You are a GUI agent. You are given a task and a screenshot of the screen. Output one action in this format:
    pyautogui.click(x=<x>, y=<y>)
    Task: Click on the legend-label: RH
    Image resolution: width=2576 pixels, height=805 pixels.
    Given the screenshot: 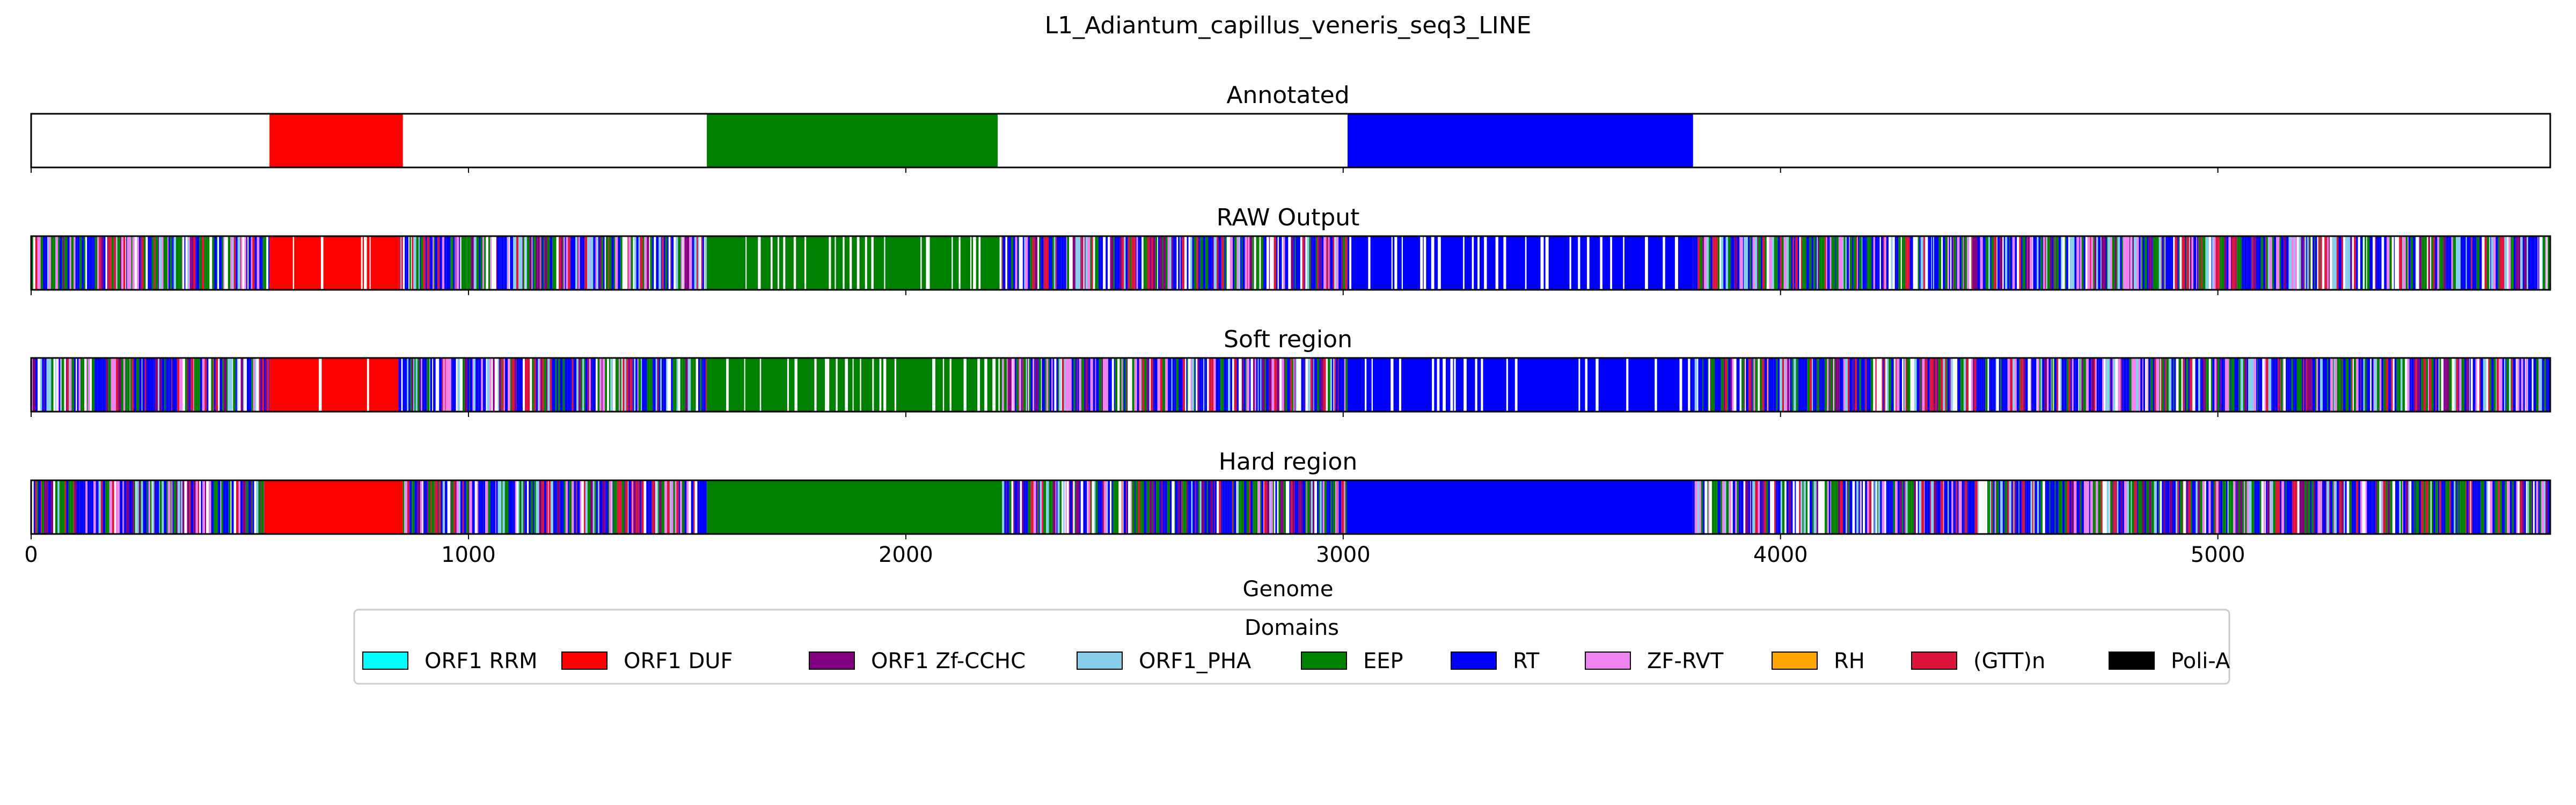 What is the action you would take?
    pyautogui.click(x=1849, y=661)
    